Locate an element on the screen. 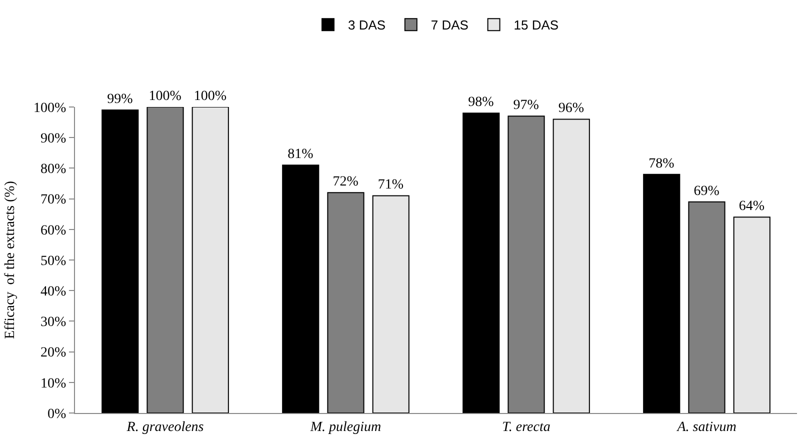 The image size is (807, 448). y-tick-label: 60% is located at coordinates (53, 230).